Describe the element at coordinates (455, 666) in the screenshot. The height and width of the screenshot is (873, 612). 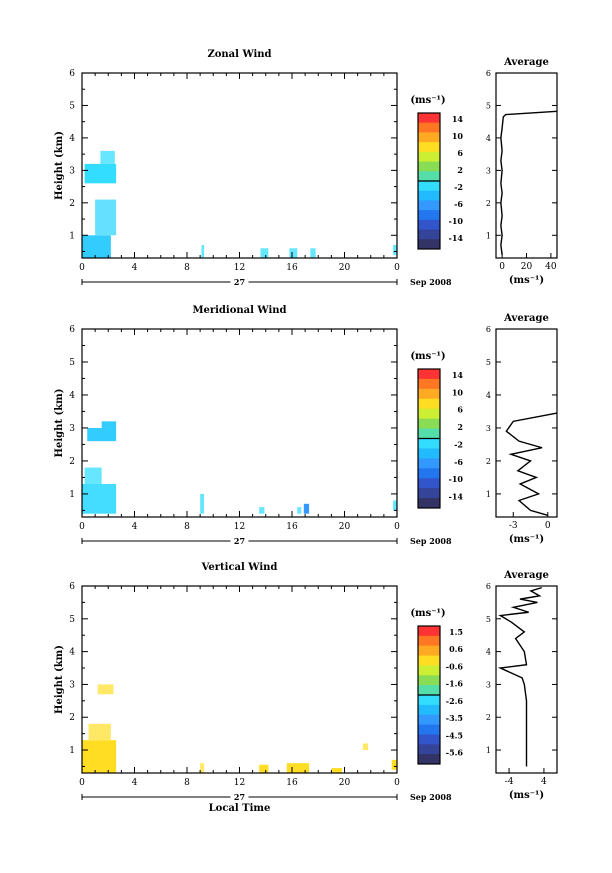
I see `colorbar-tick-label: -0.6` at that location.